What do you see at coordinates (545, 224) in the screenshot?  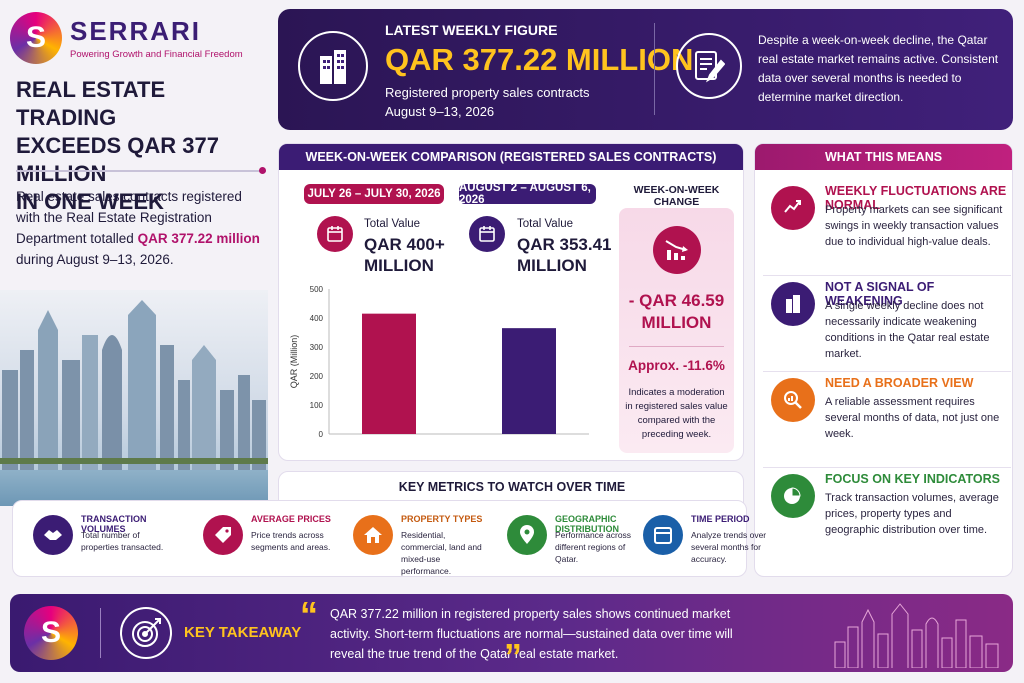 I see `week-2-label: Total Value` at bounding box center [545, 224].